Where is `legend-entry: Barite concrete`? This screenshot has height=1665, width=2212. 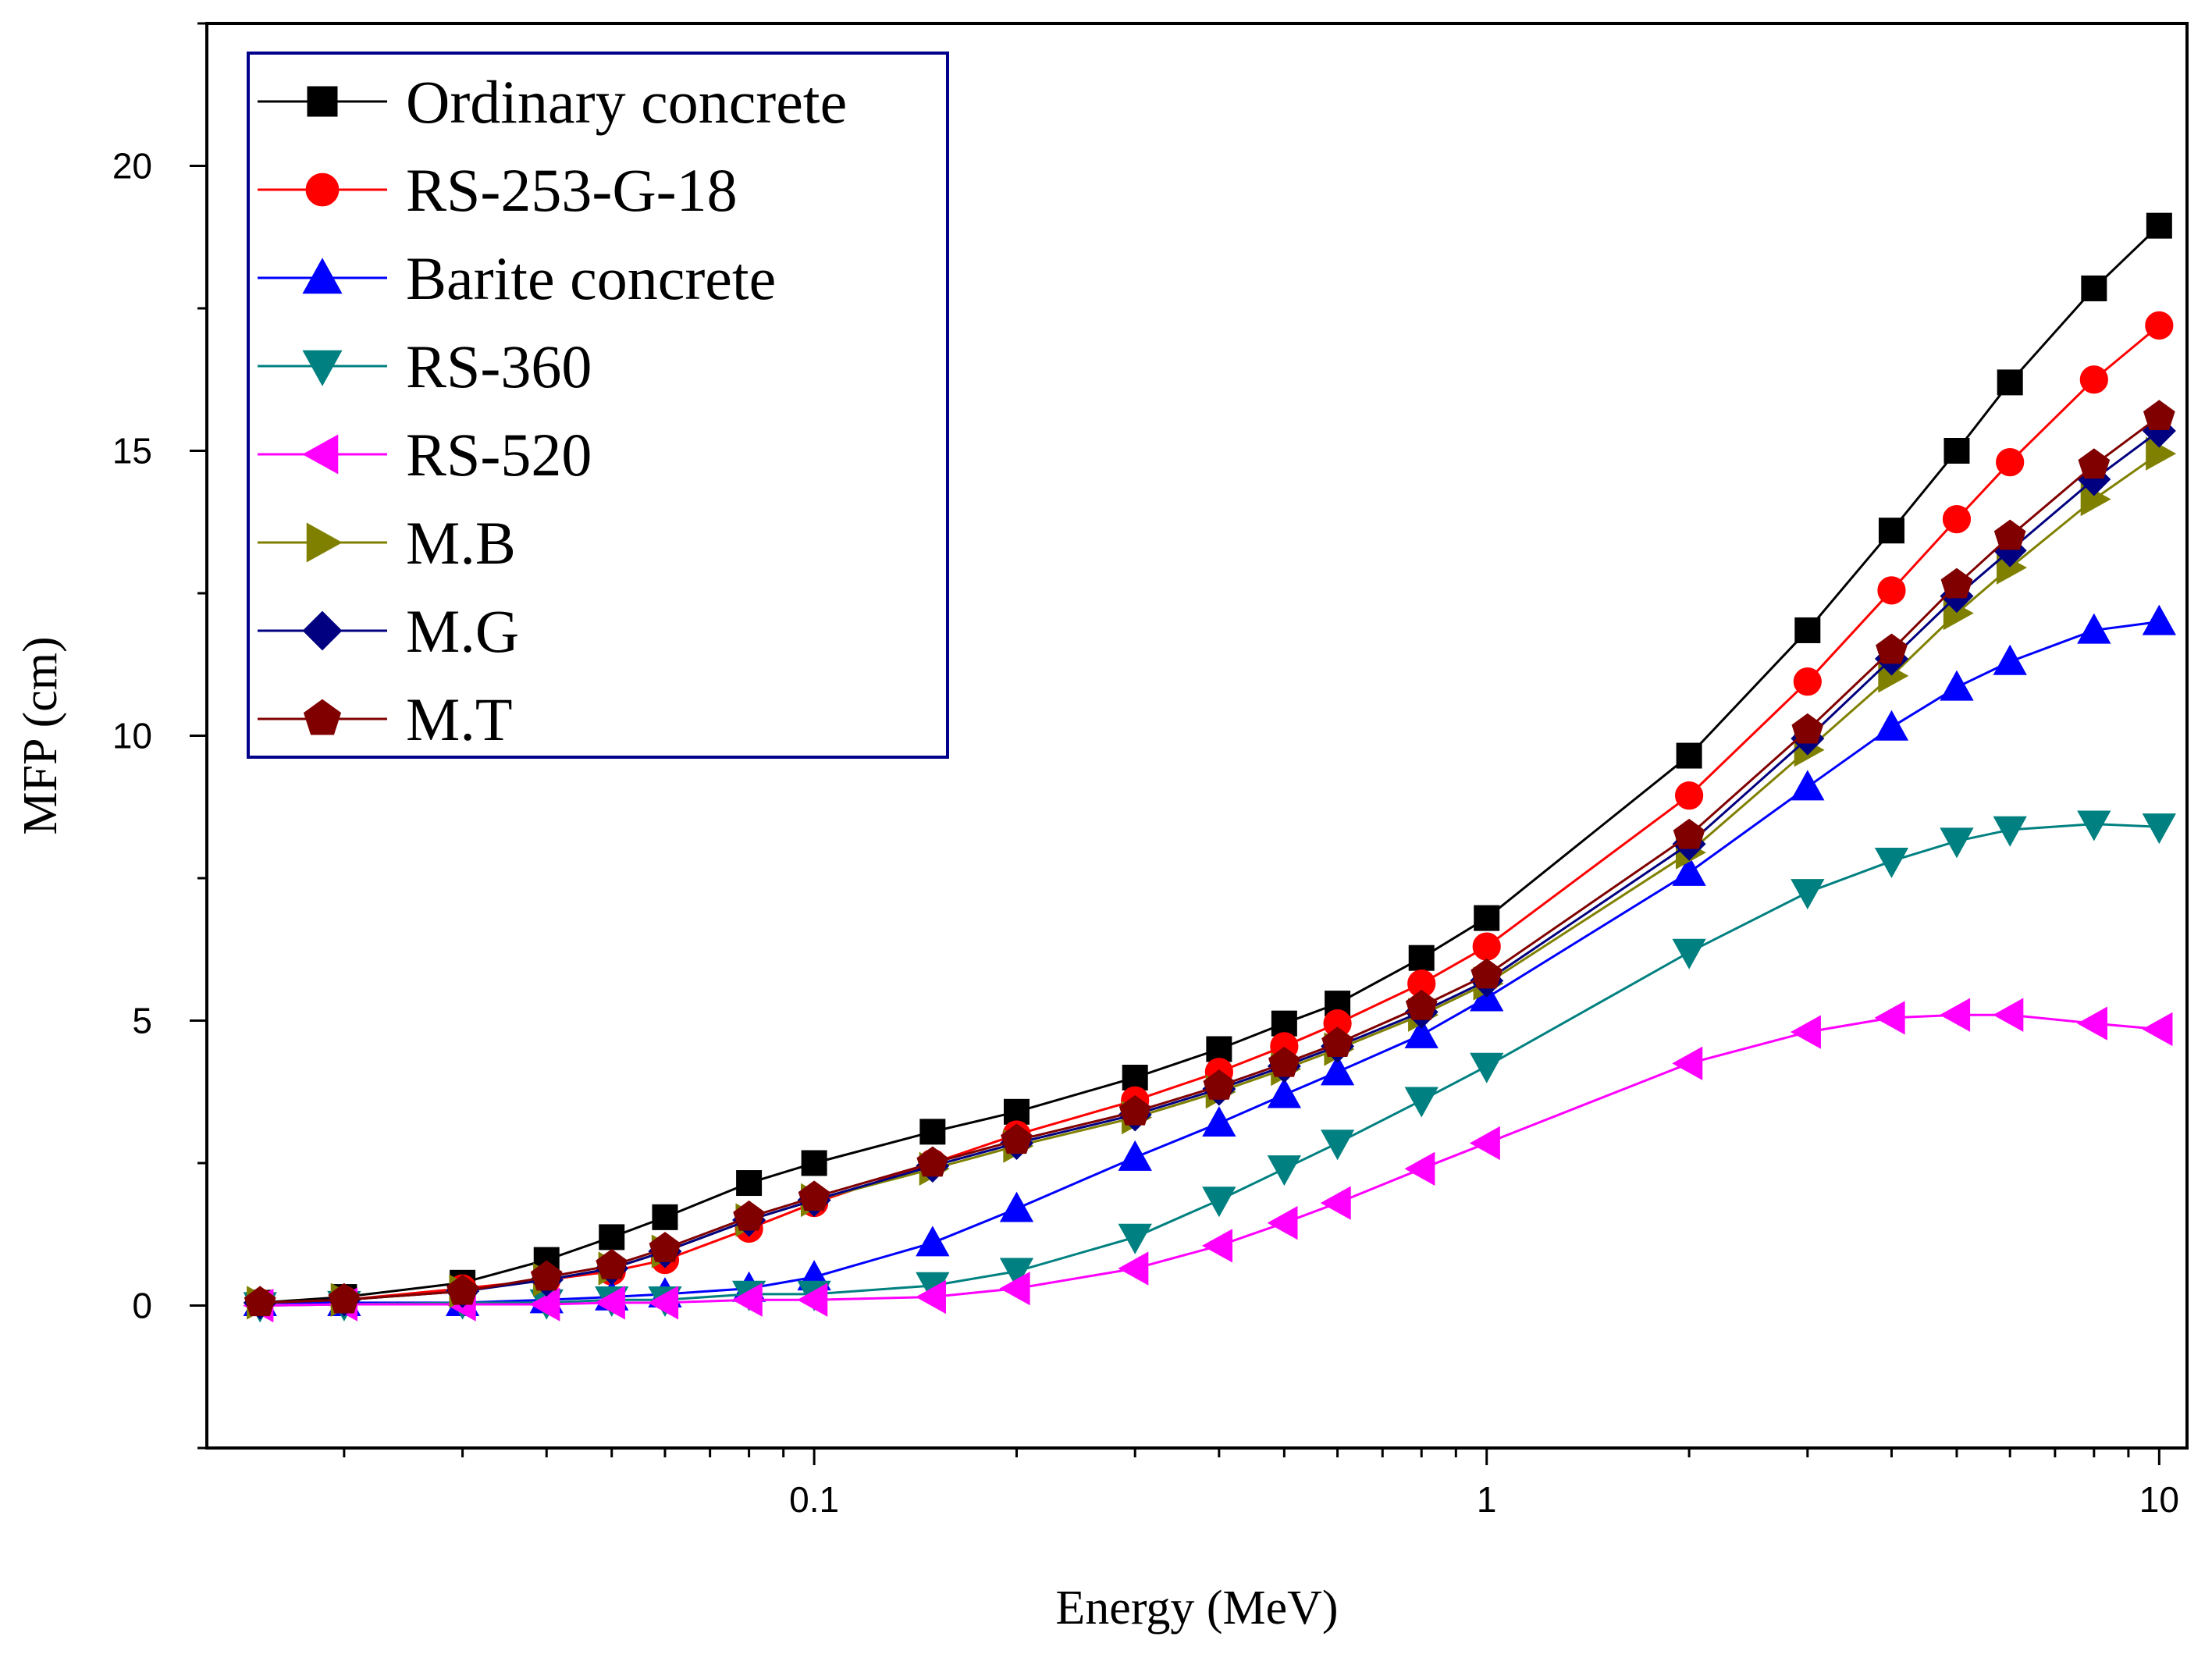 legend-entry: Barite concrete is located at coordinates (517, 278).